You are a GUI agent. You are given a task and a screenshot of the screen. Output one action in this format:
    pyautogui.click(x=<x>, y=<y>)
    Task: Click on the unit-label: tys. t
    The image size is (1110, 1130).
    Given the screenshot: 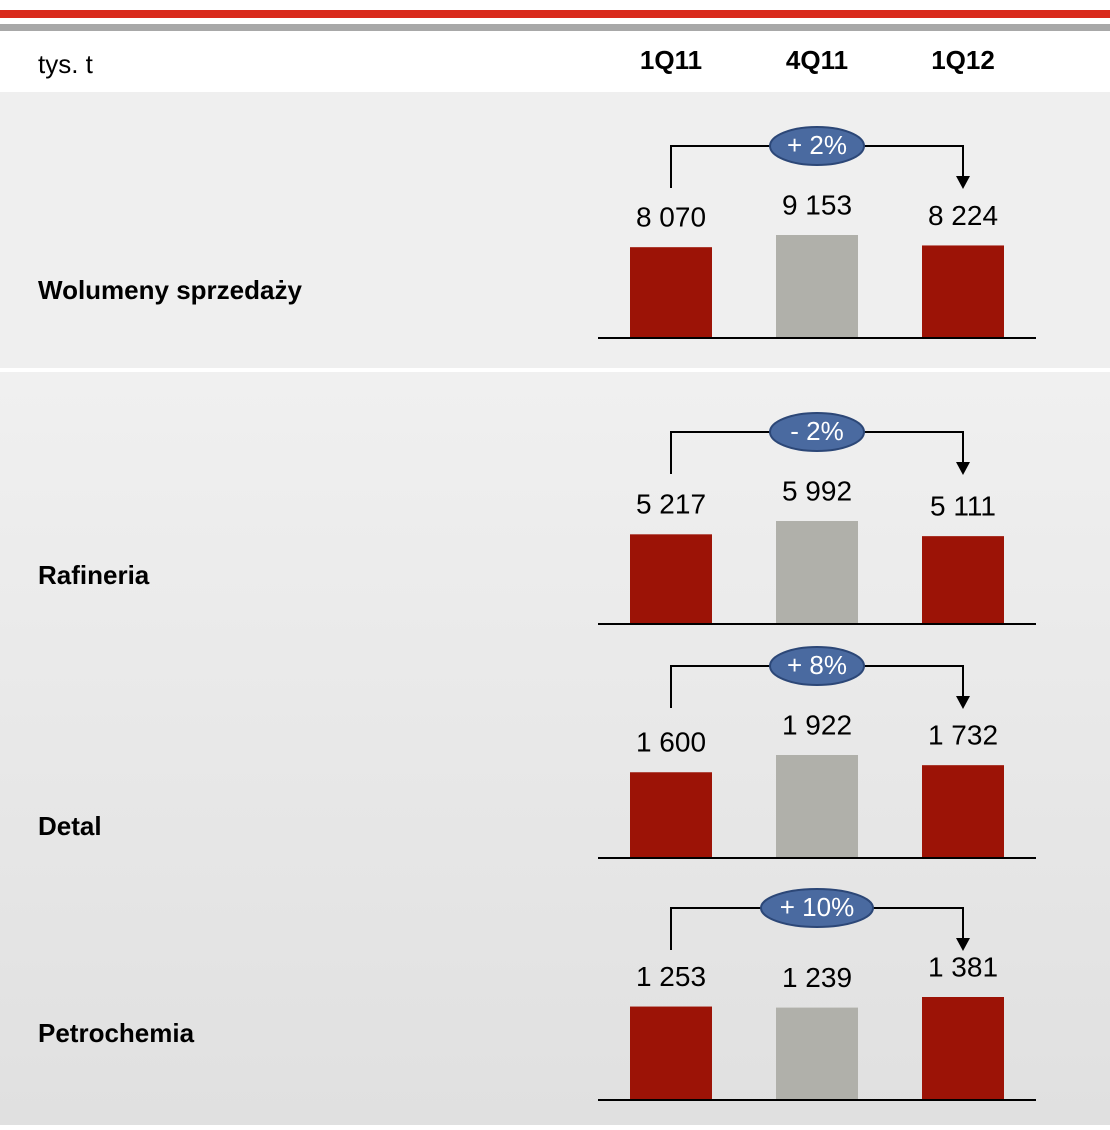 What is the action you would take?
    pyautogui.click(x=66, y=64)
    